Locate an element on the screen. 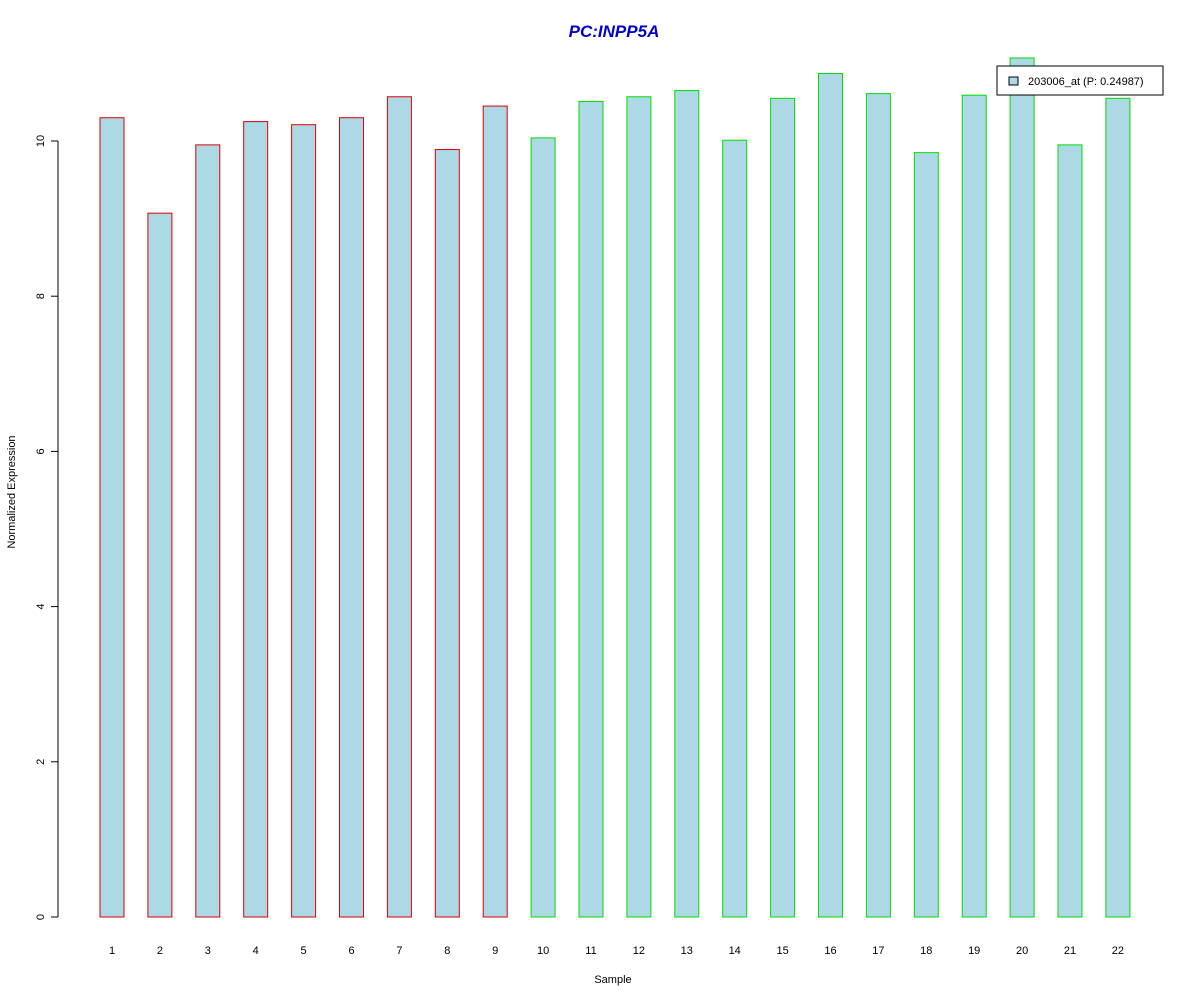 The height and width of the screenshot is (1000, 1200). y-tick-label: 4 is located at coordinates (41, 607).